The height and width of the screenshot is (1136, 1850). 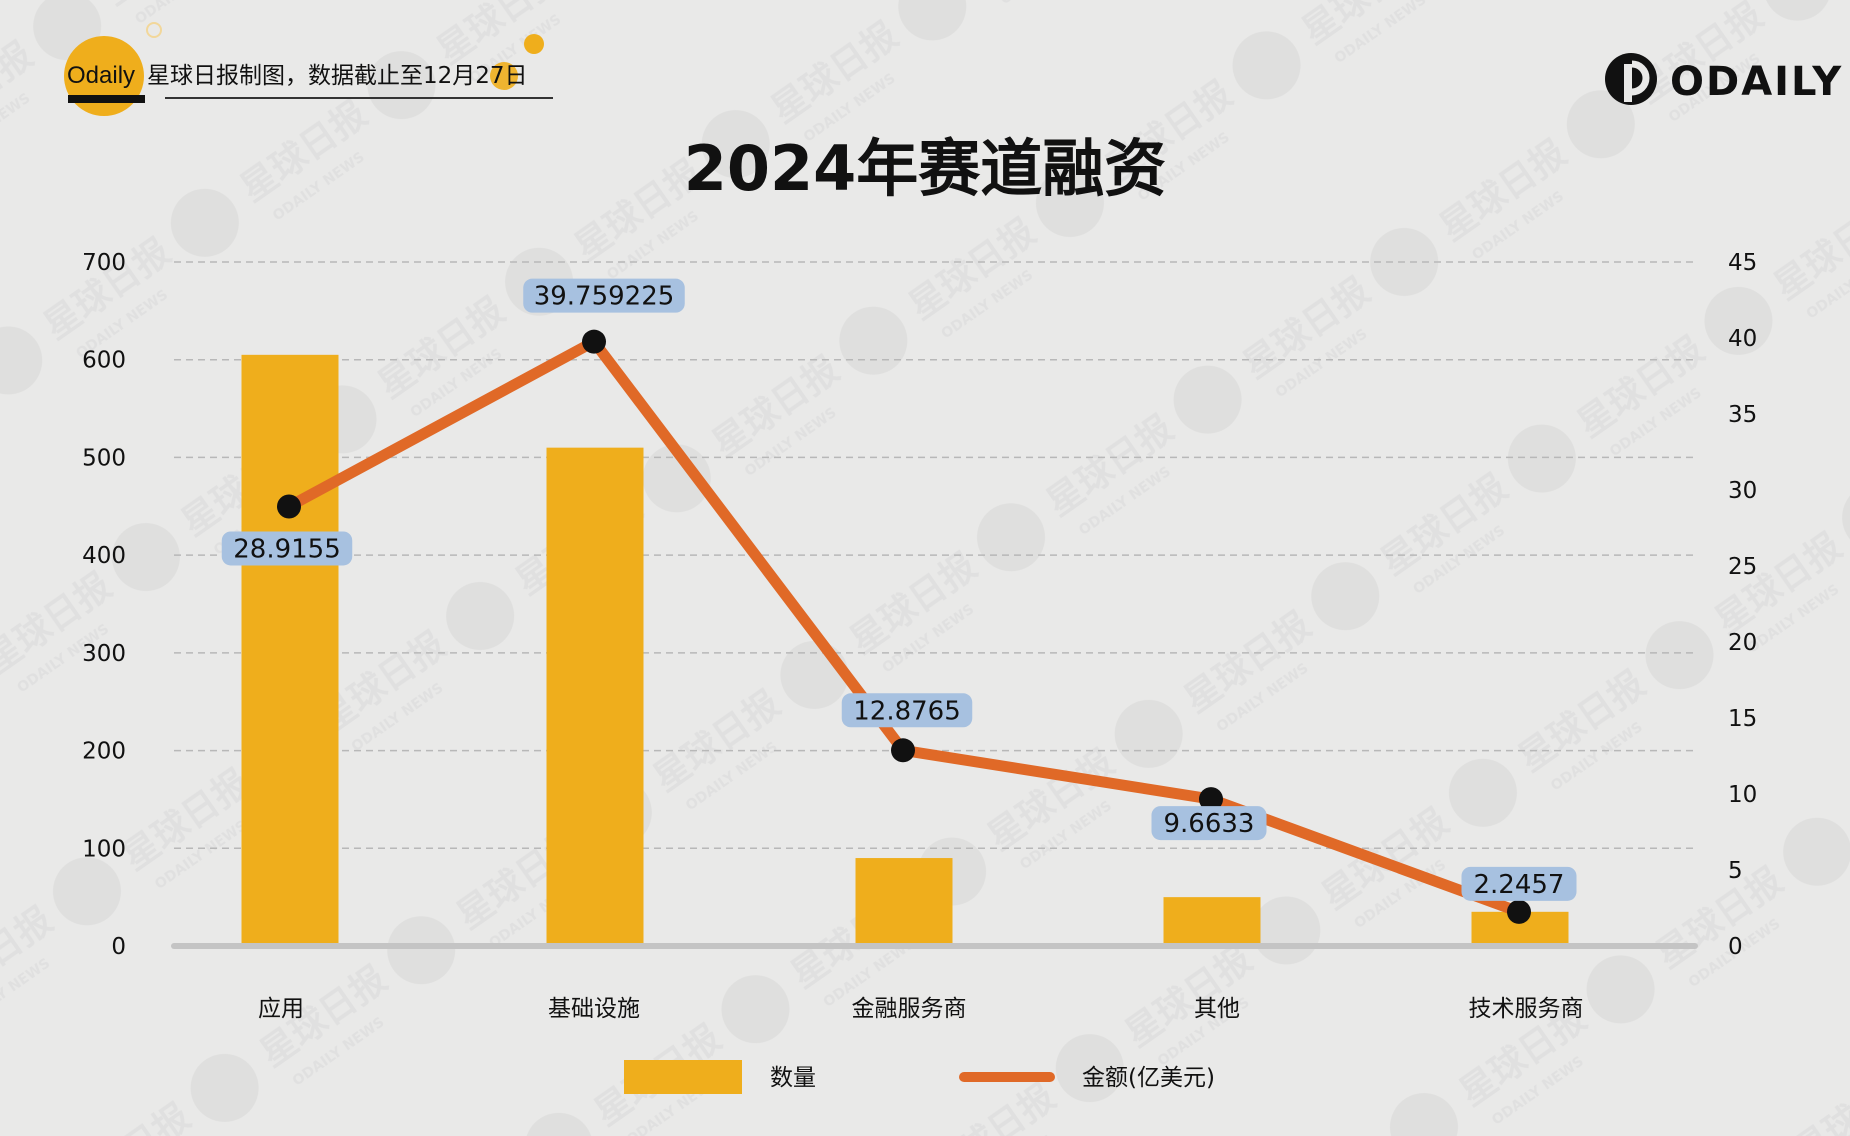 I want to click on data-label: 12.8765, so click(x=907, y=711).